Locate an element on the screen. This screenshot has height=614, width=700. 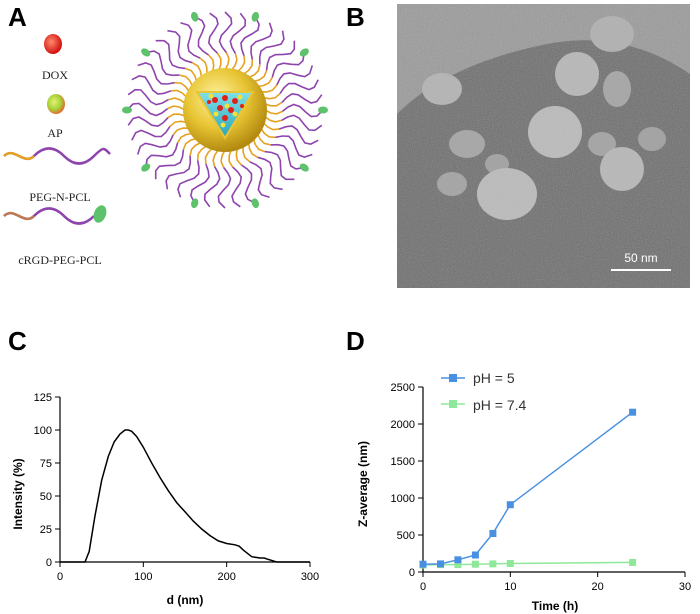
y-tick-label: 1000 is located at coordinates (403, 499).